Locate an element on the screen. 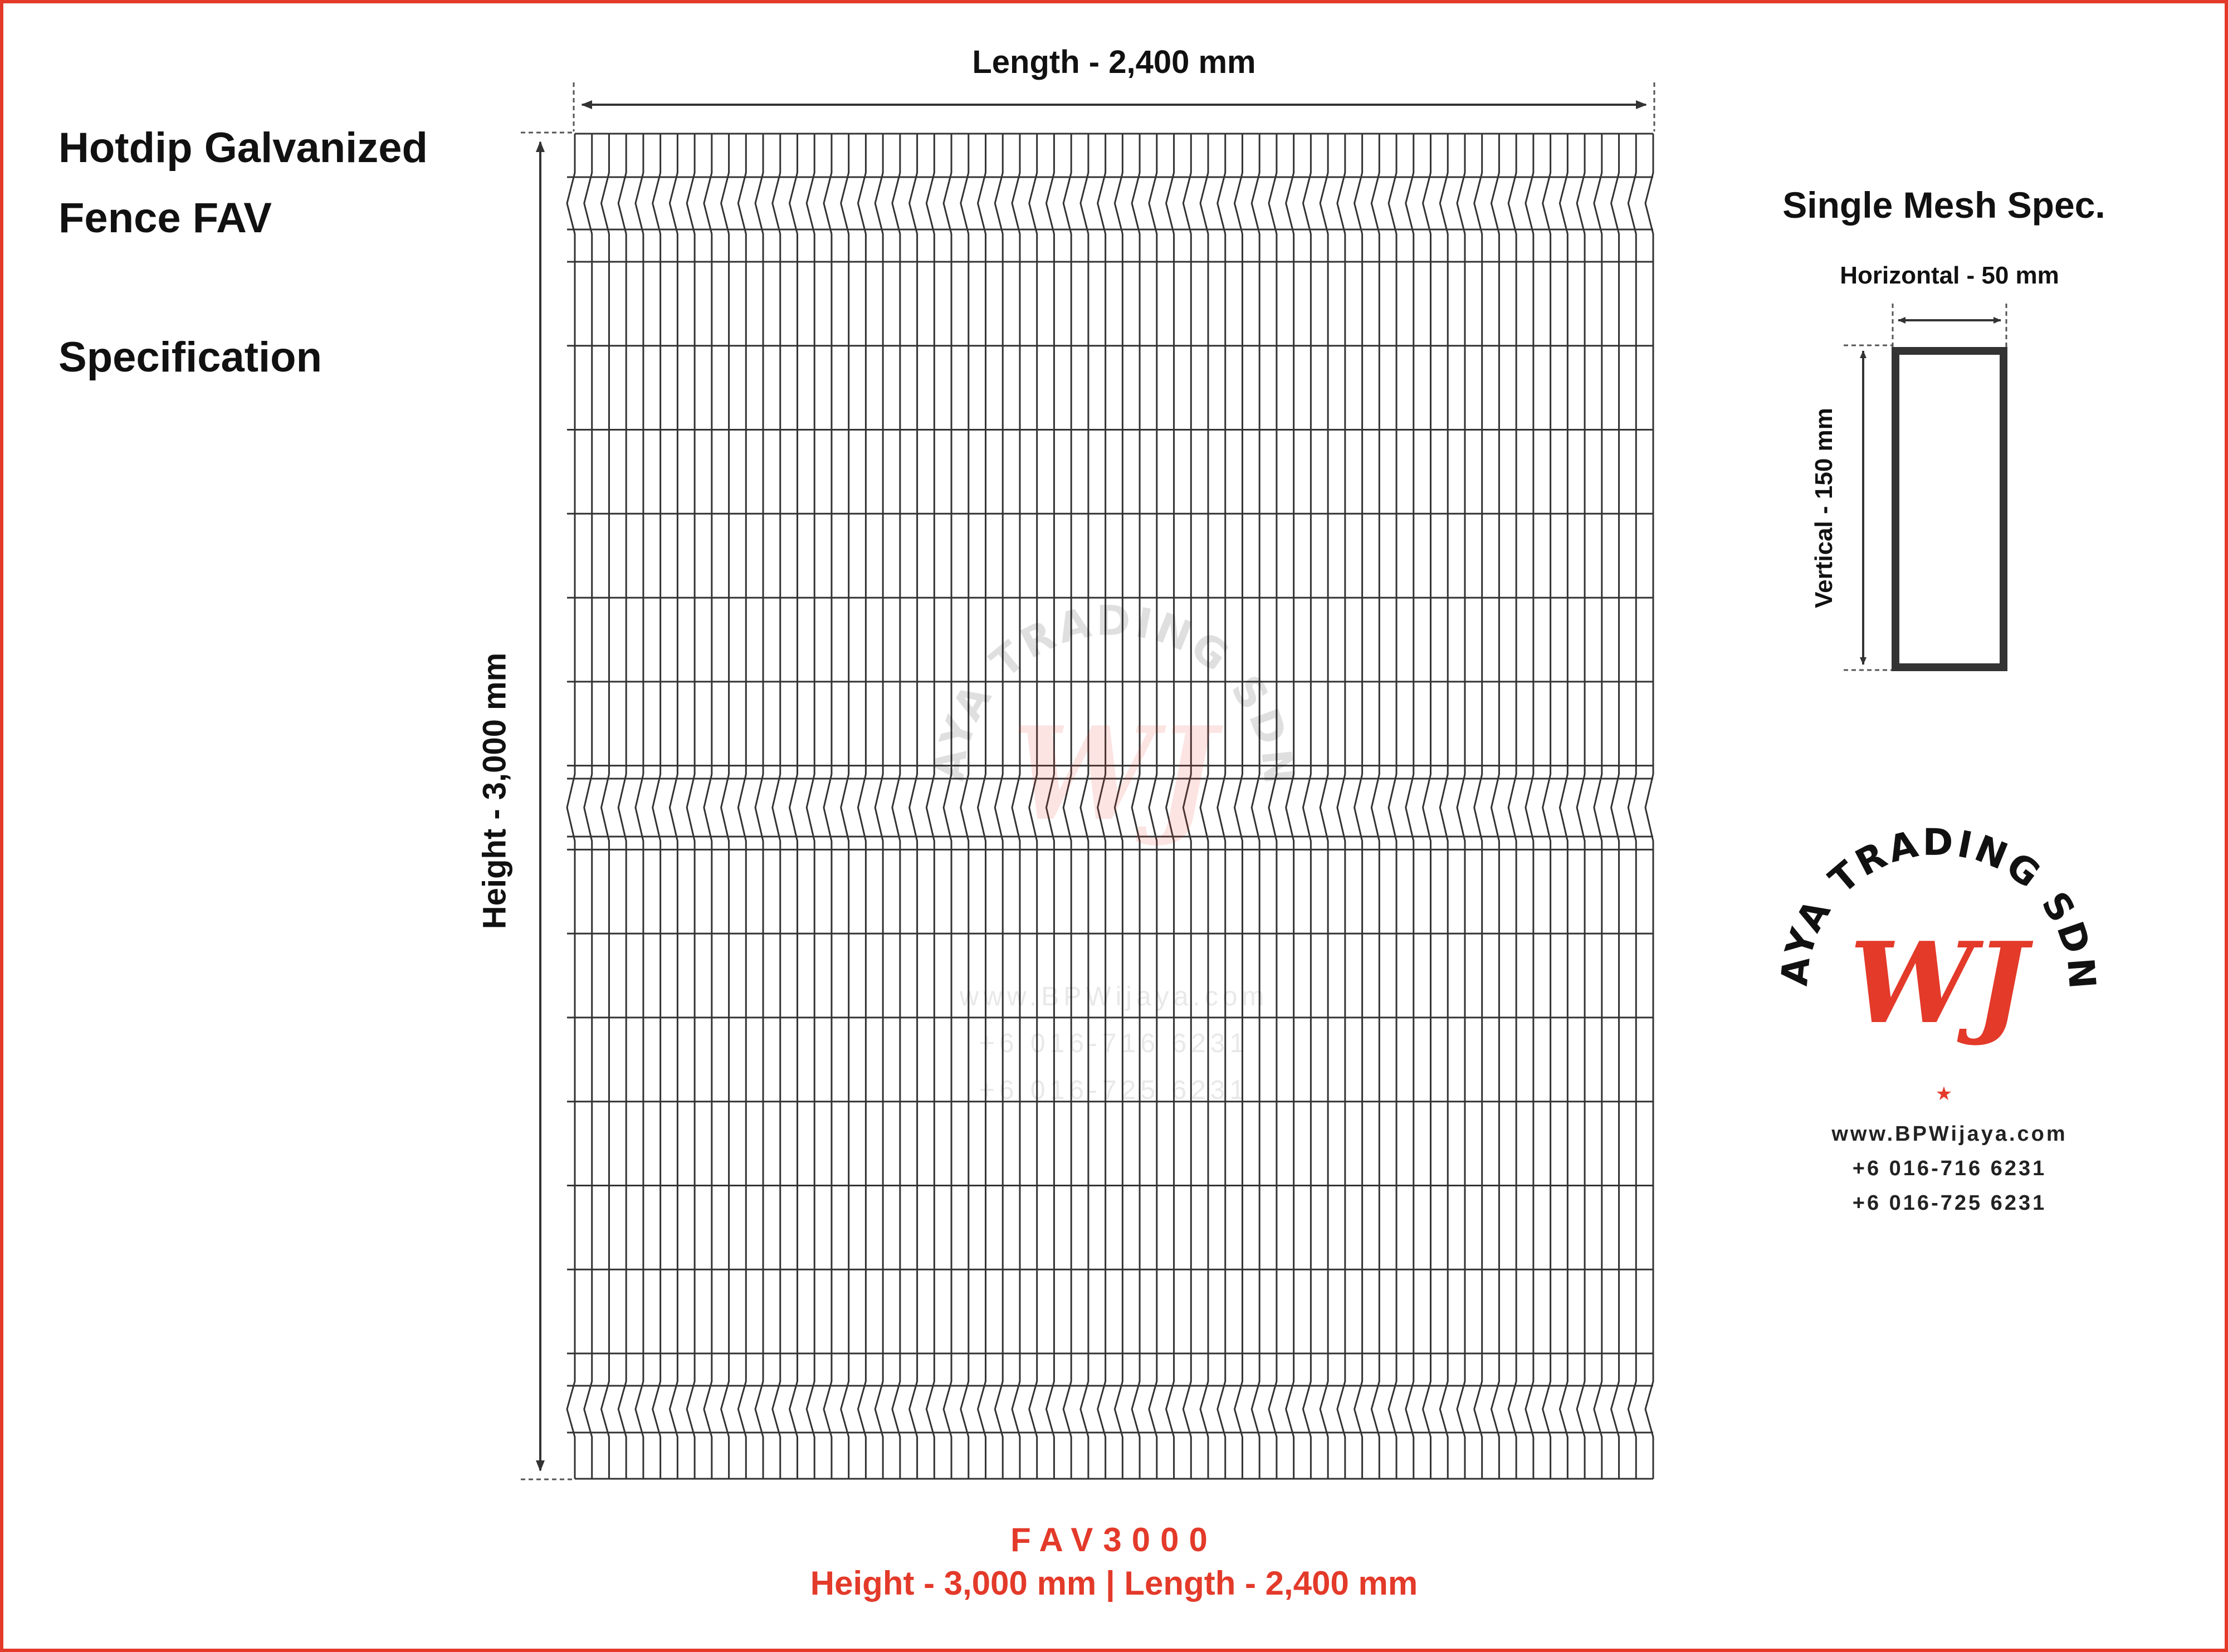  mesh-spec-title: Single Mesh Spec. is located at coordinates (1943, 205).